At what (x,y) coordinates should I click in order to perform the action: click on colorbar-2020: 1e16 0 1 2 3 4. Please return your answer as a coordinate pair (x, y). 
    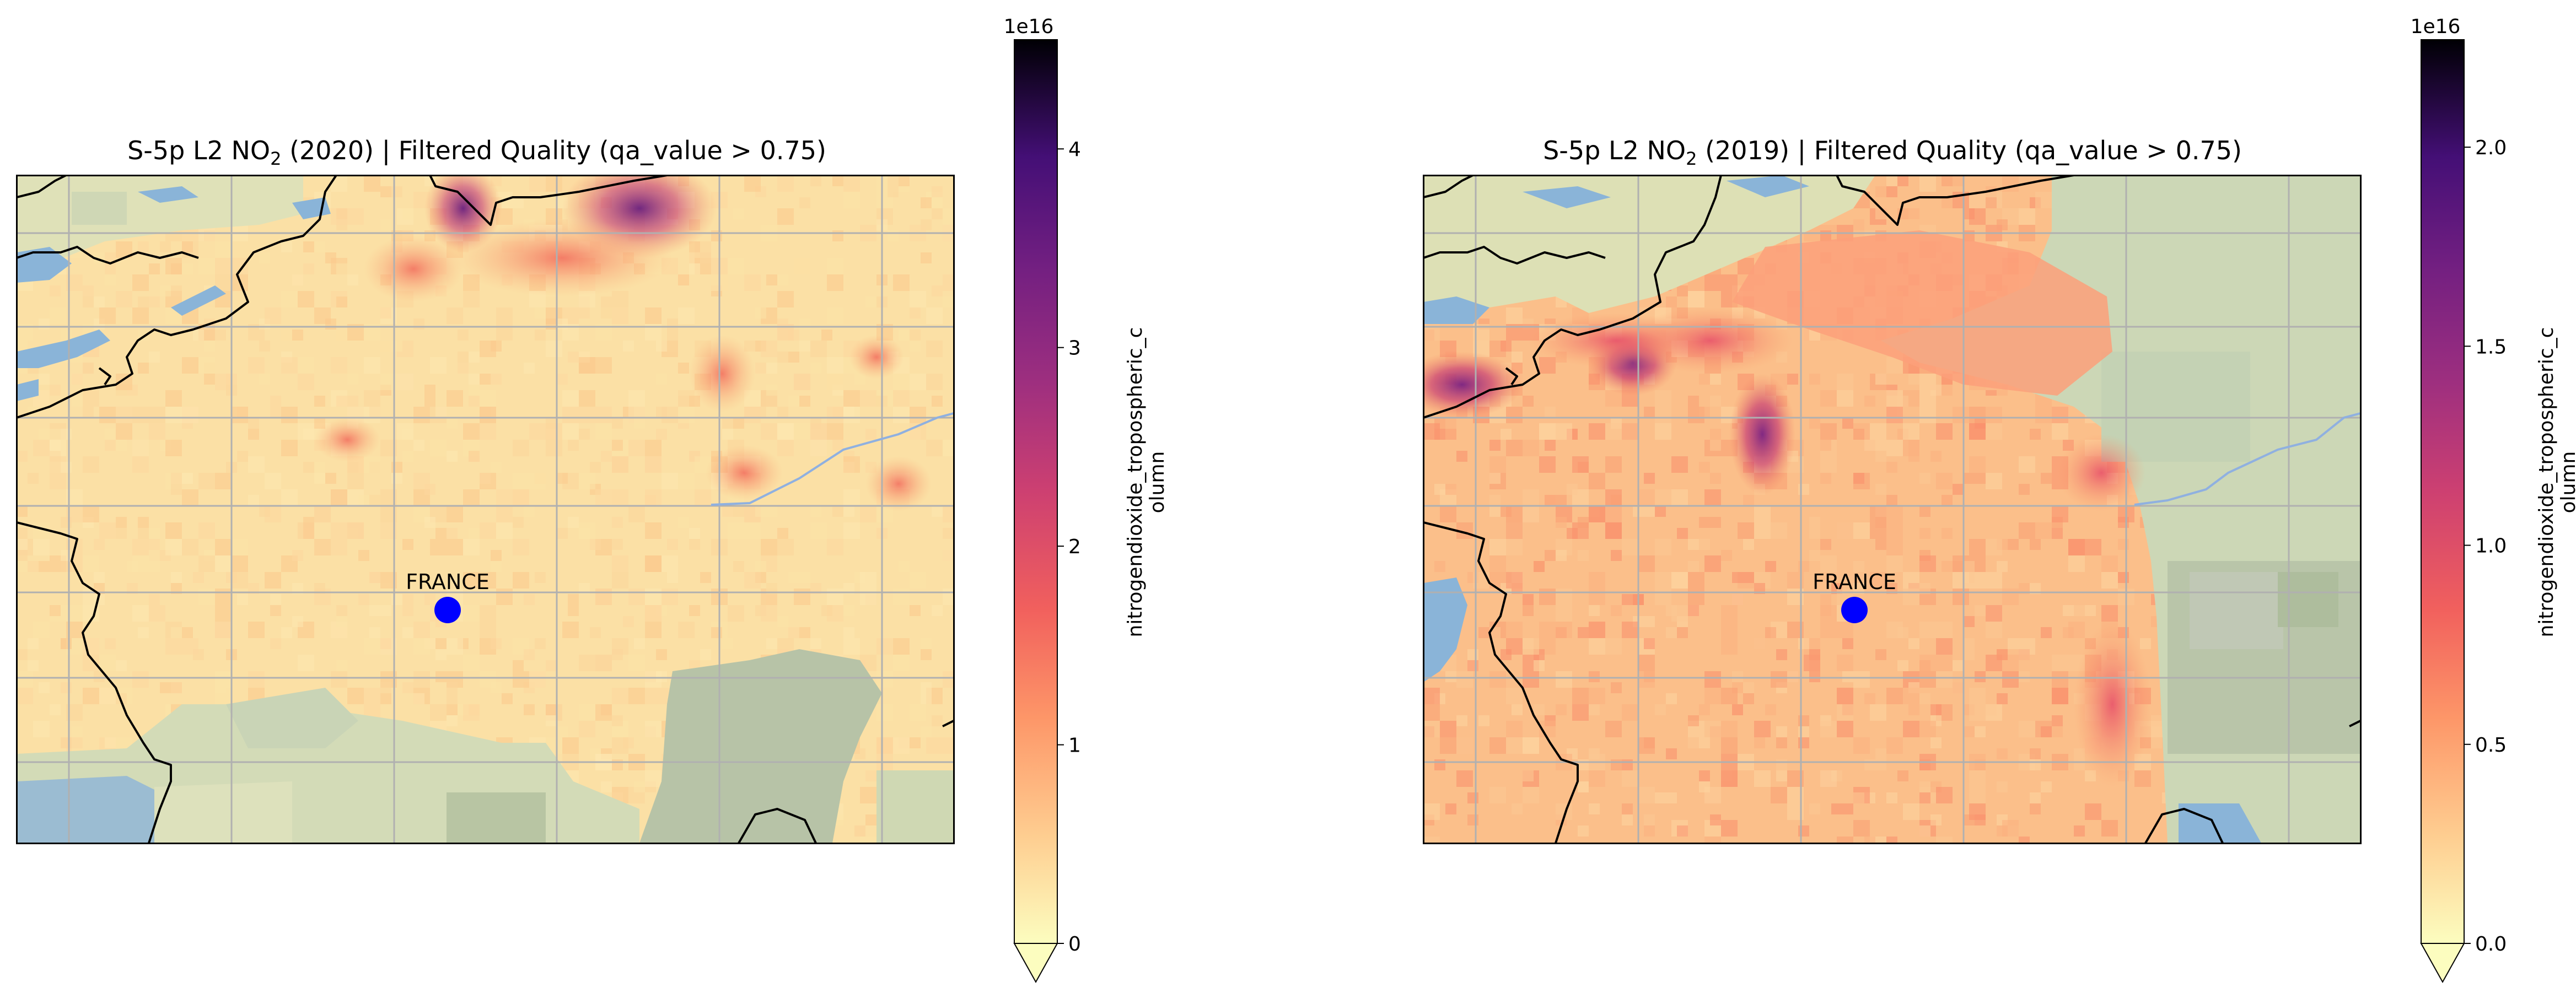
    Looking at the image, I should click on (1042, 499).